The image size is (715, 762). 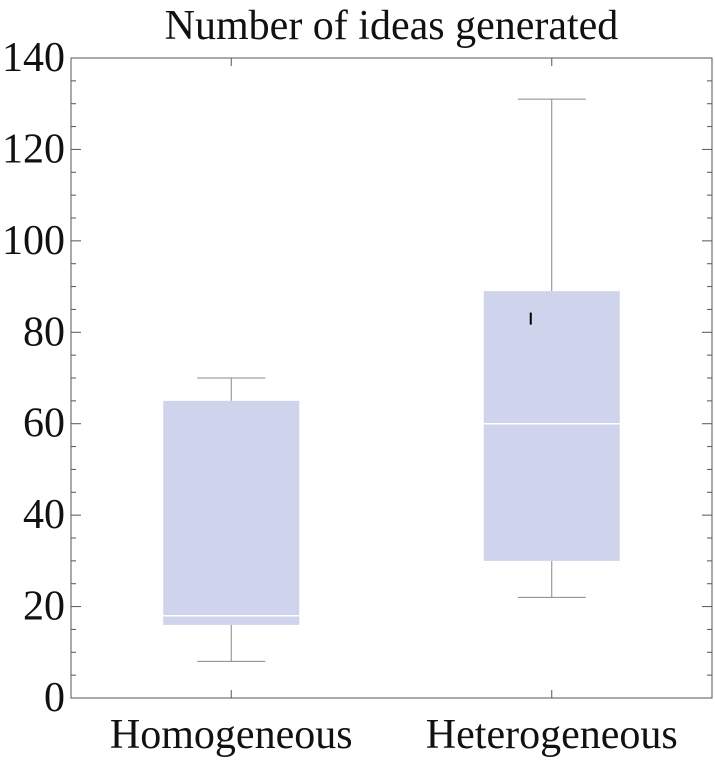 What do you see at coordinates (44, 607) in the screenshot?
I see `y-tick-label: 20` at bounding box center [44, 607].